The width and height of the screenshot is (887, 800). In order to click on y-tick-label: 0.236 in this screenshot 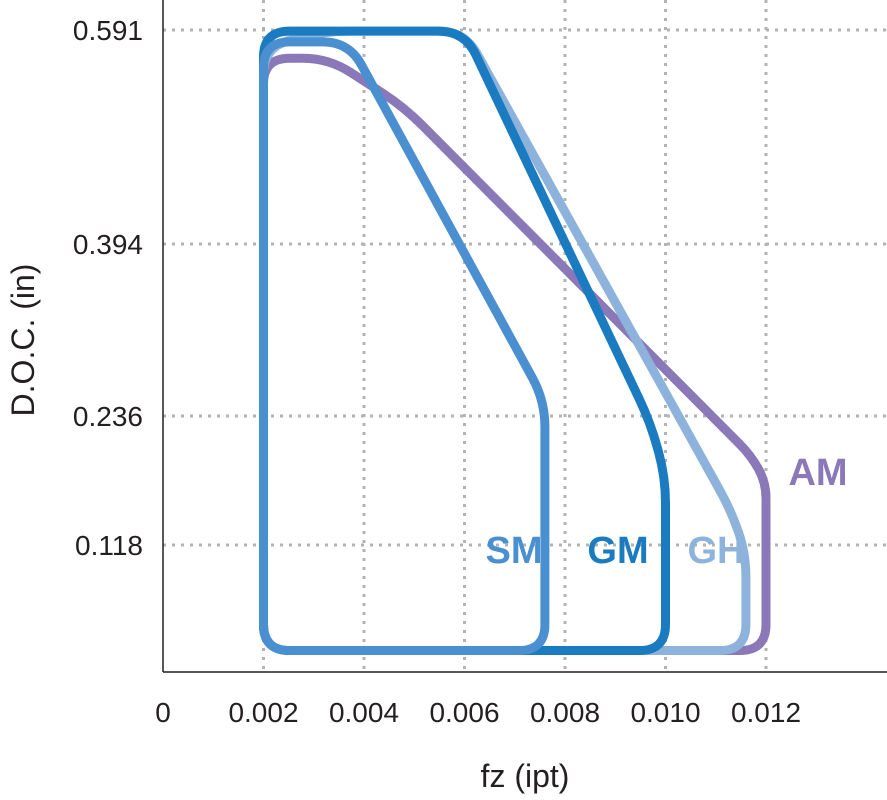, I will do `click(108, 416)`.